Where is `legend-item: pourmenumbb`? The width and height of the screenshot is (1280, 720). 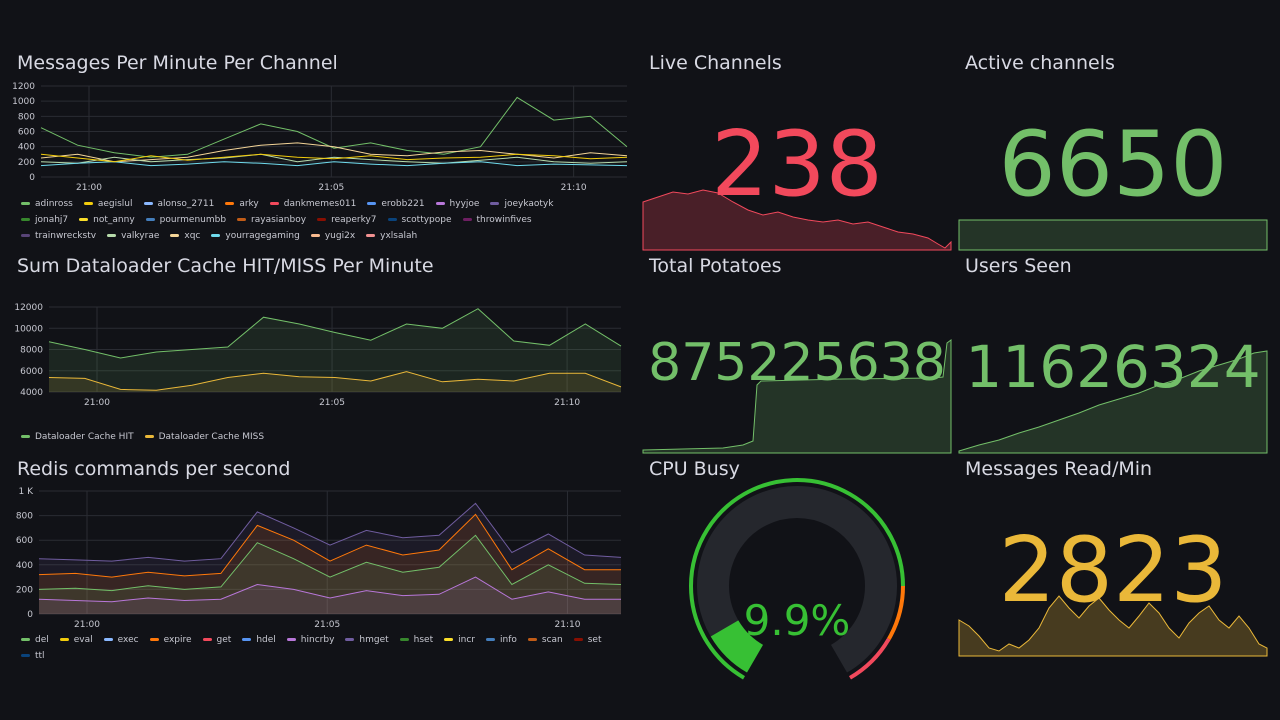
legend-item: pourmenumbb is located at coordinates (185, 220).